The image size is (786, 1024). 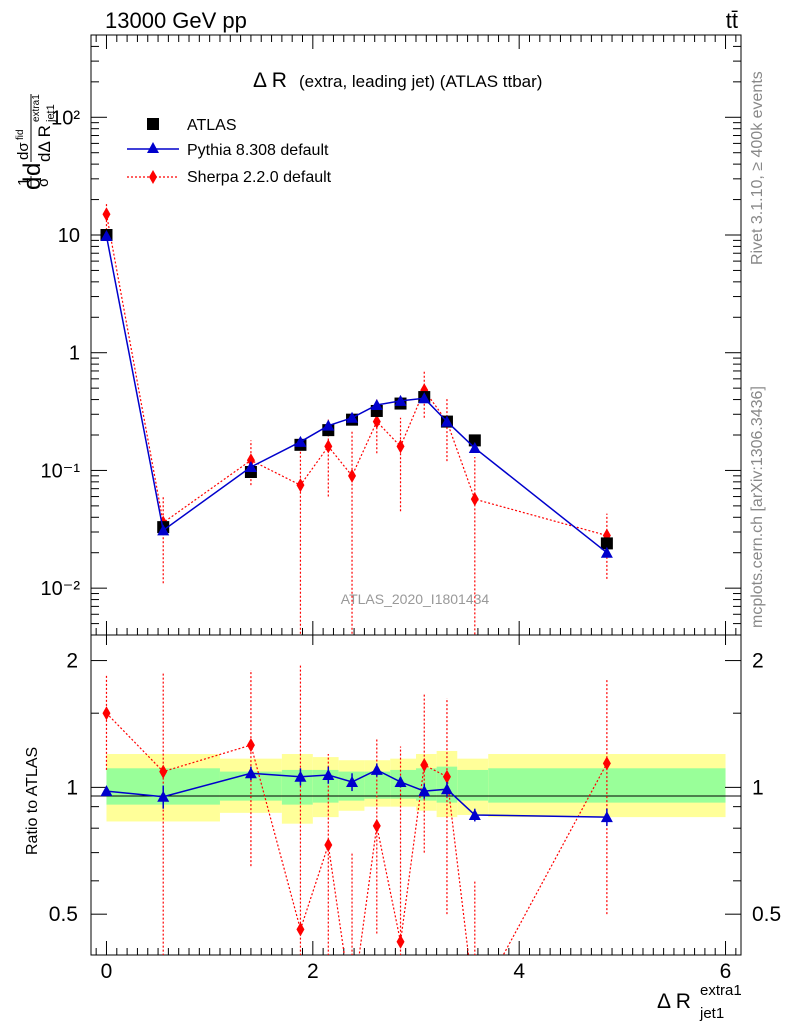 I want to click on analysis-watermark: ATLAS_2020_I1801434, so click(x=415, y=599).